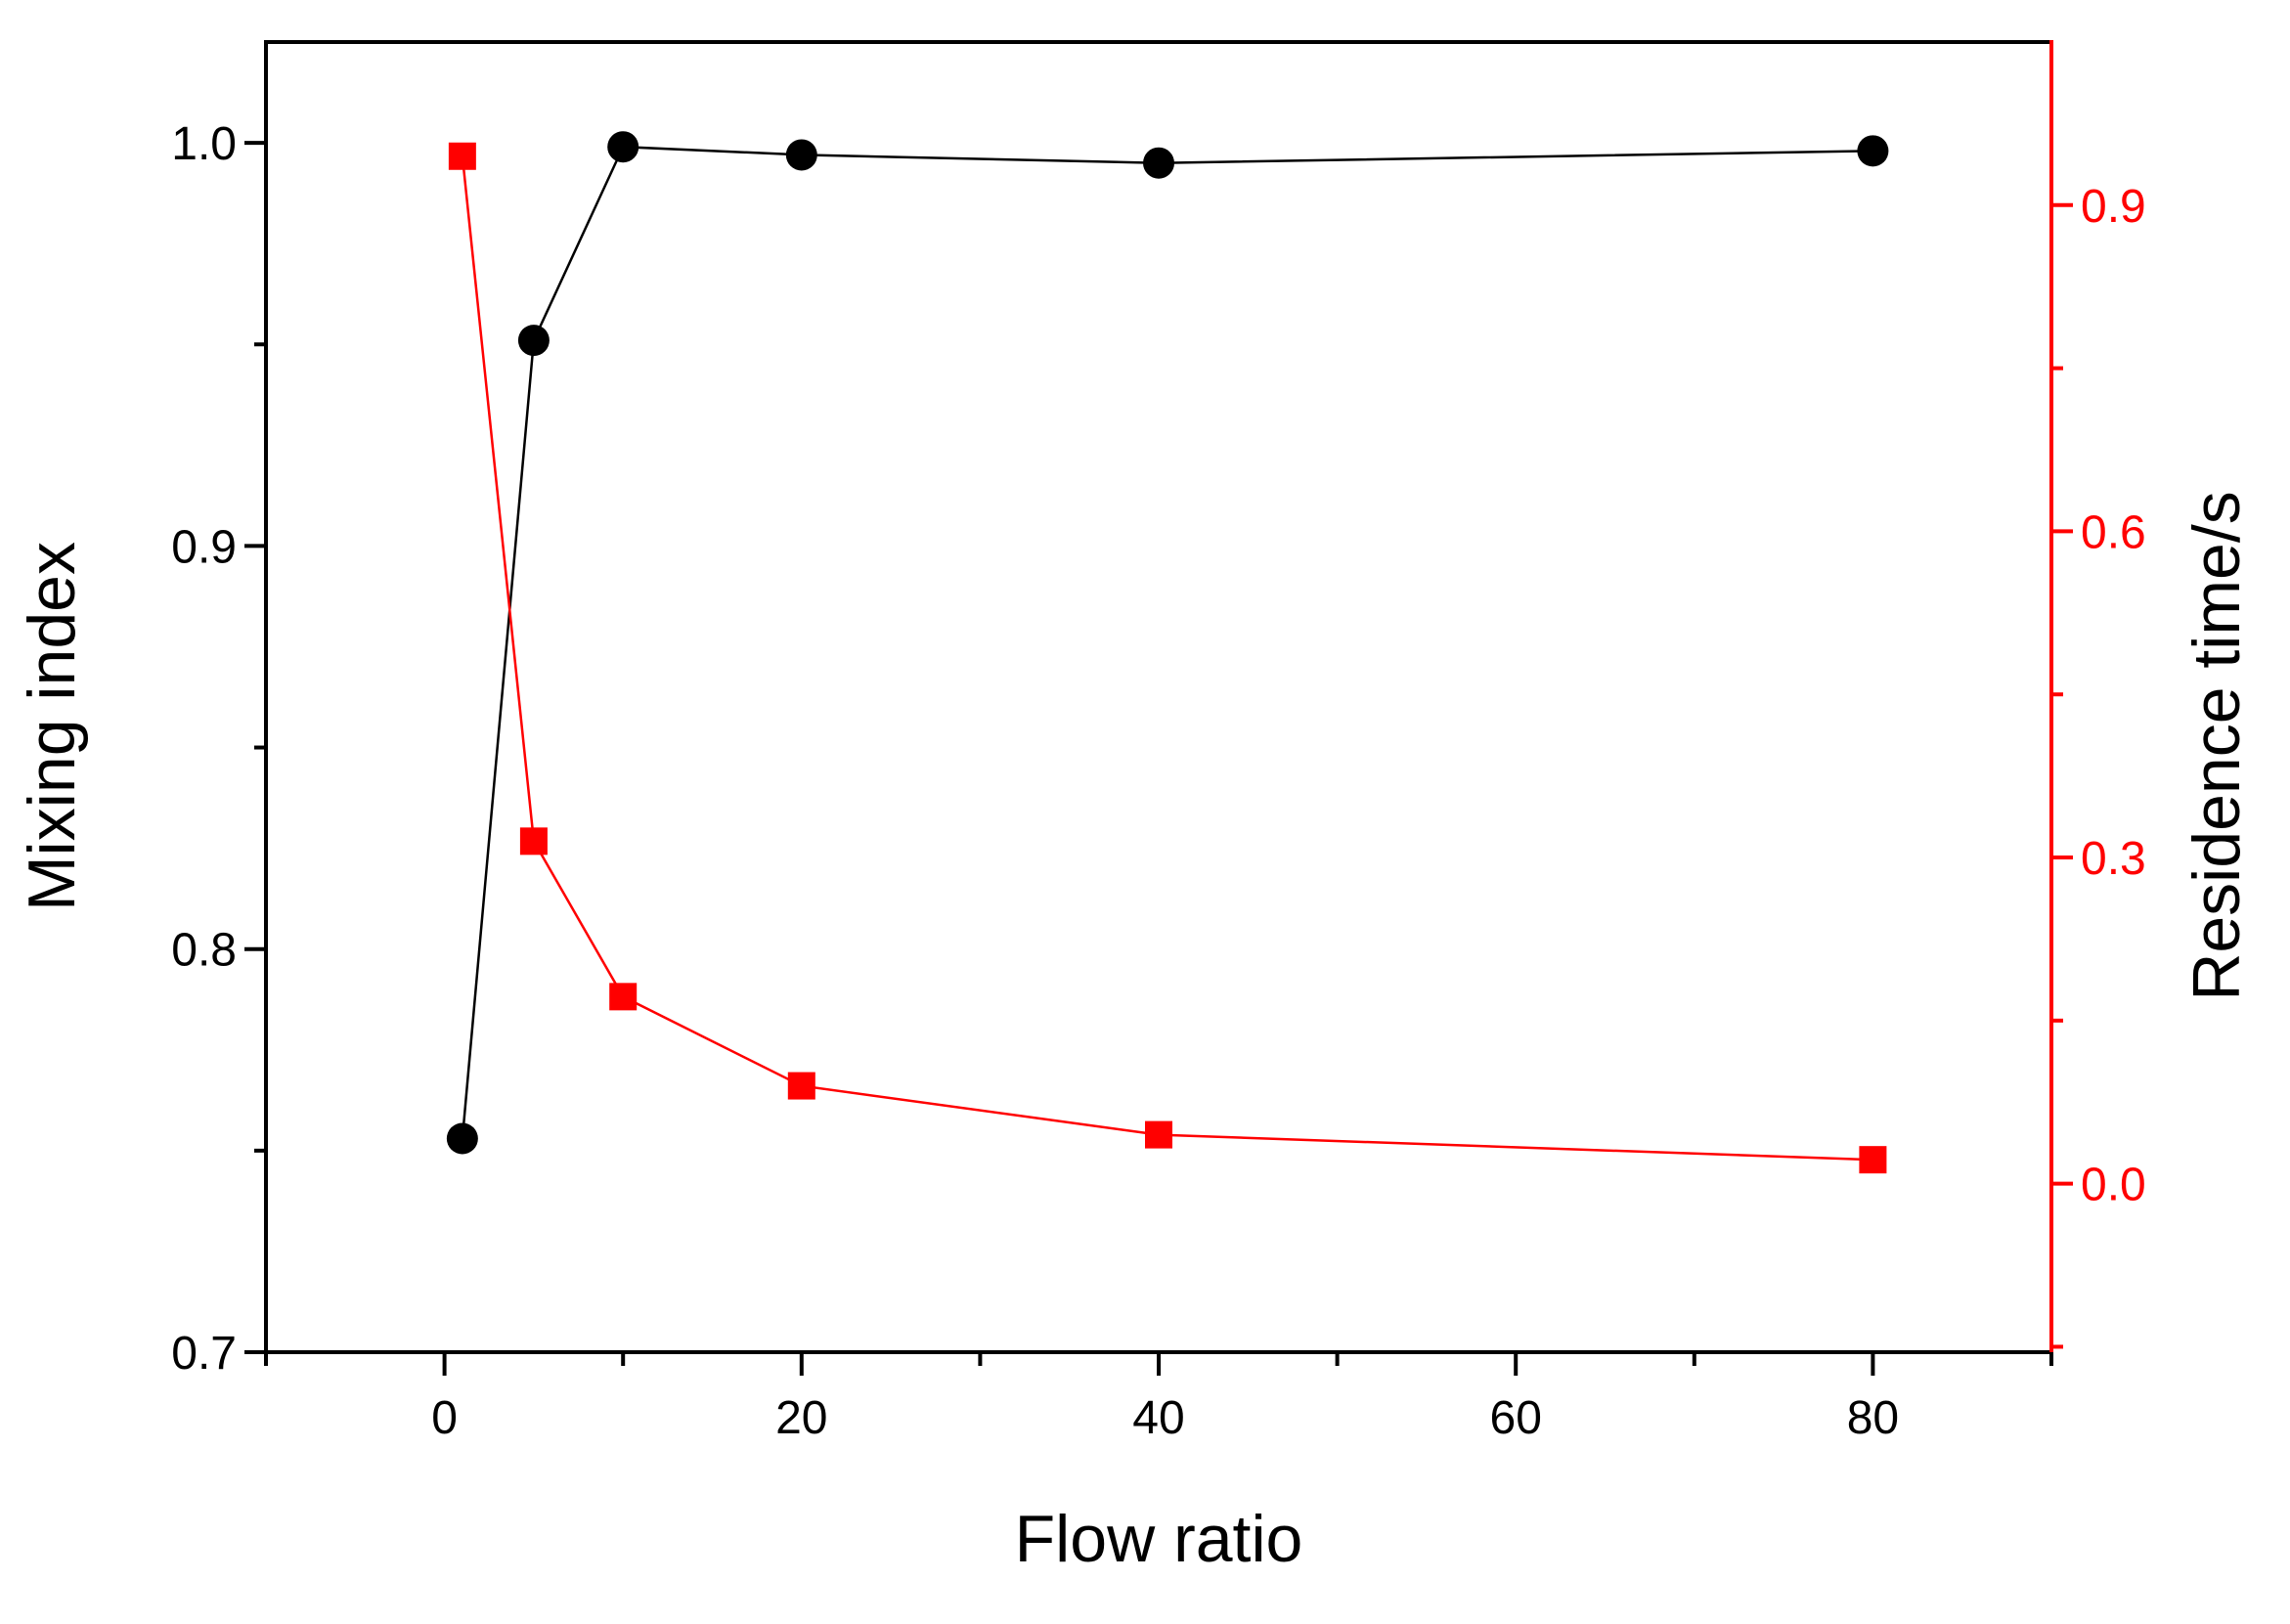  Describe the element at coordinates (444, 1418) in the screenshot. I see `x-tick-label: 0` at that location.